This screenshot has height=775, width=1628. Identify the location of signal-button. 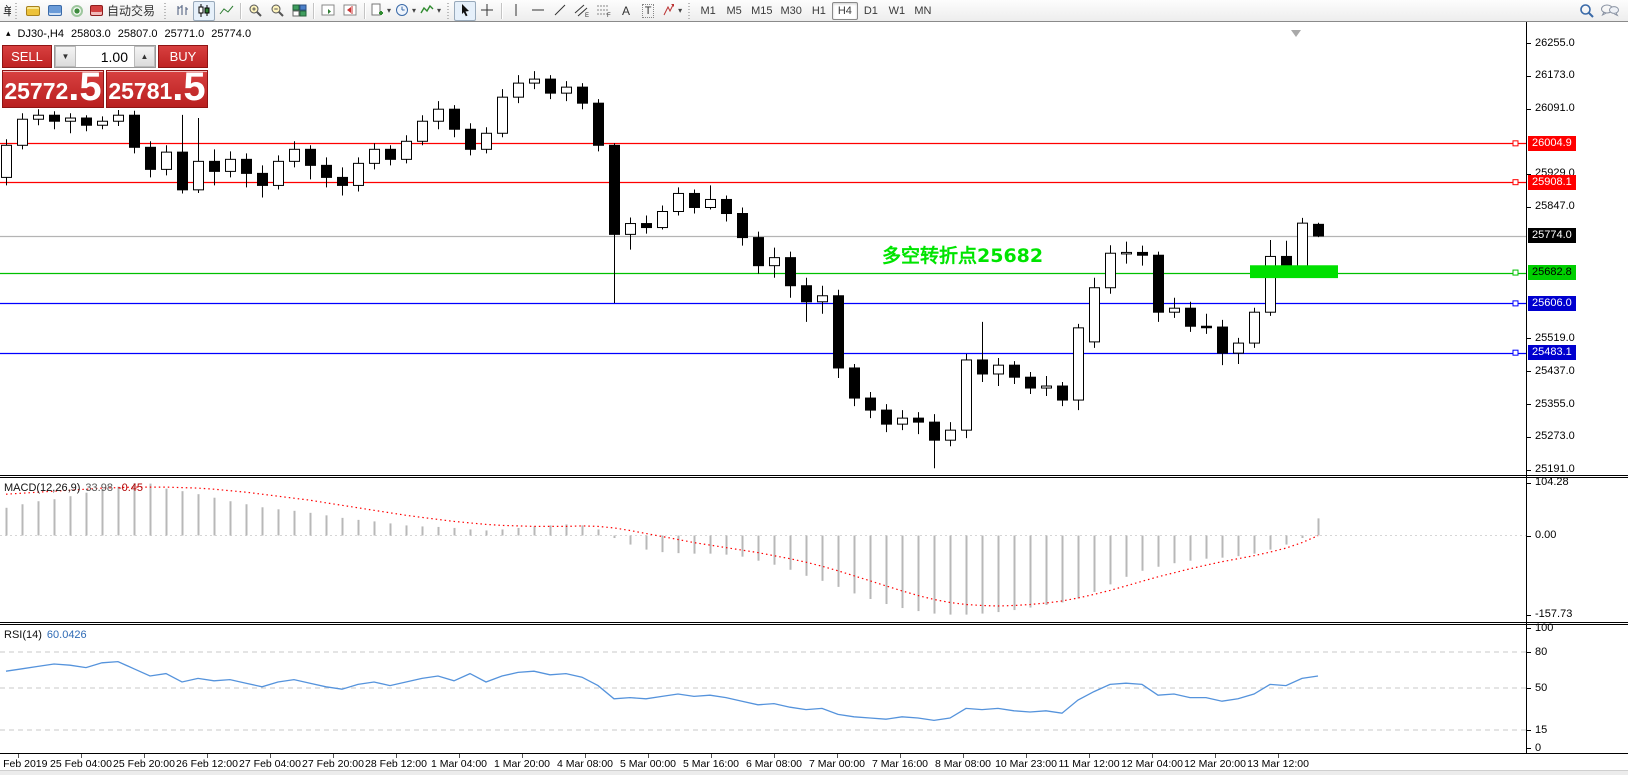
(77, 11).